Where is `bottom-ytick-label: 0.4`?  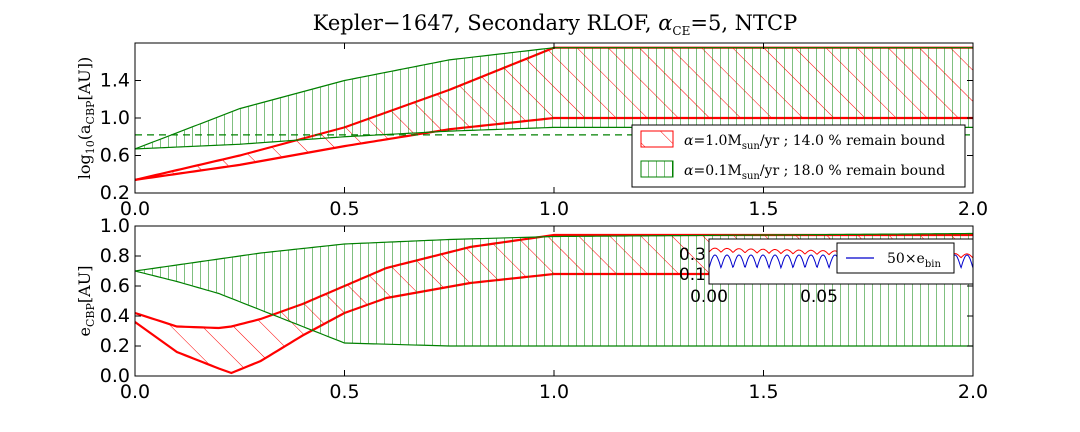 bottom-ytick-label: 0.4 is located at coordinates (115, 316).